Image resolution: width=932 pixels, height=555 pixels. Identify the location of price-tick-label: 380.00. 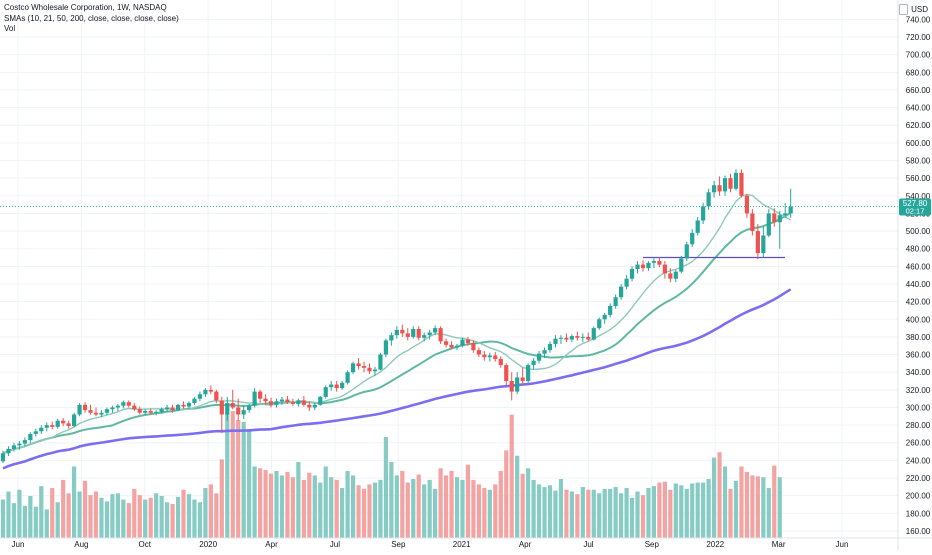
(918, 337).